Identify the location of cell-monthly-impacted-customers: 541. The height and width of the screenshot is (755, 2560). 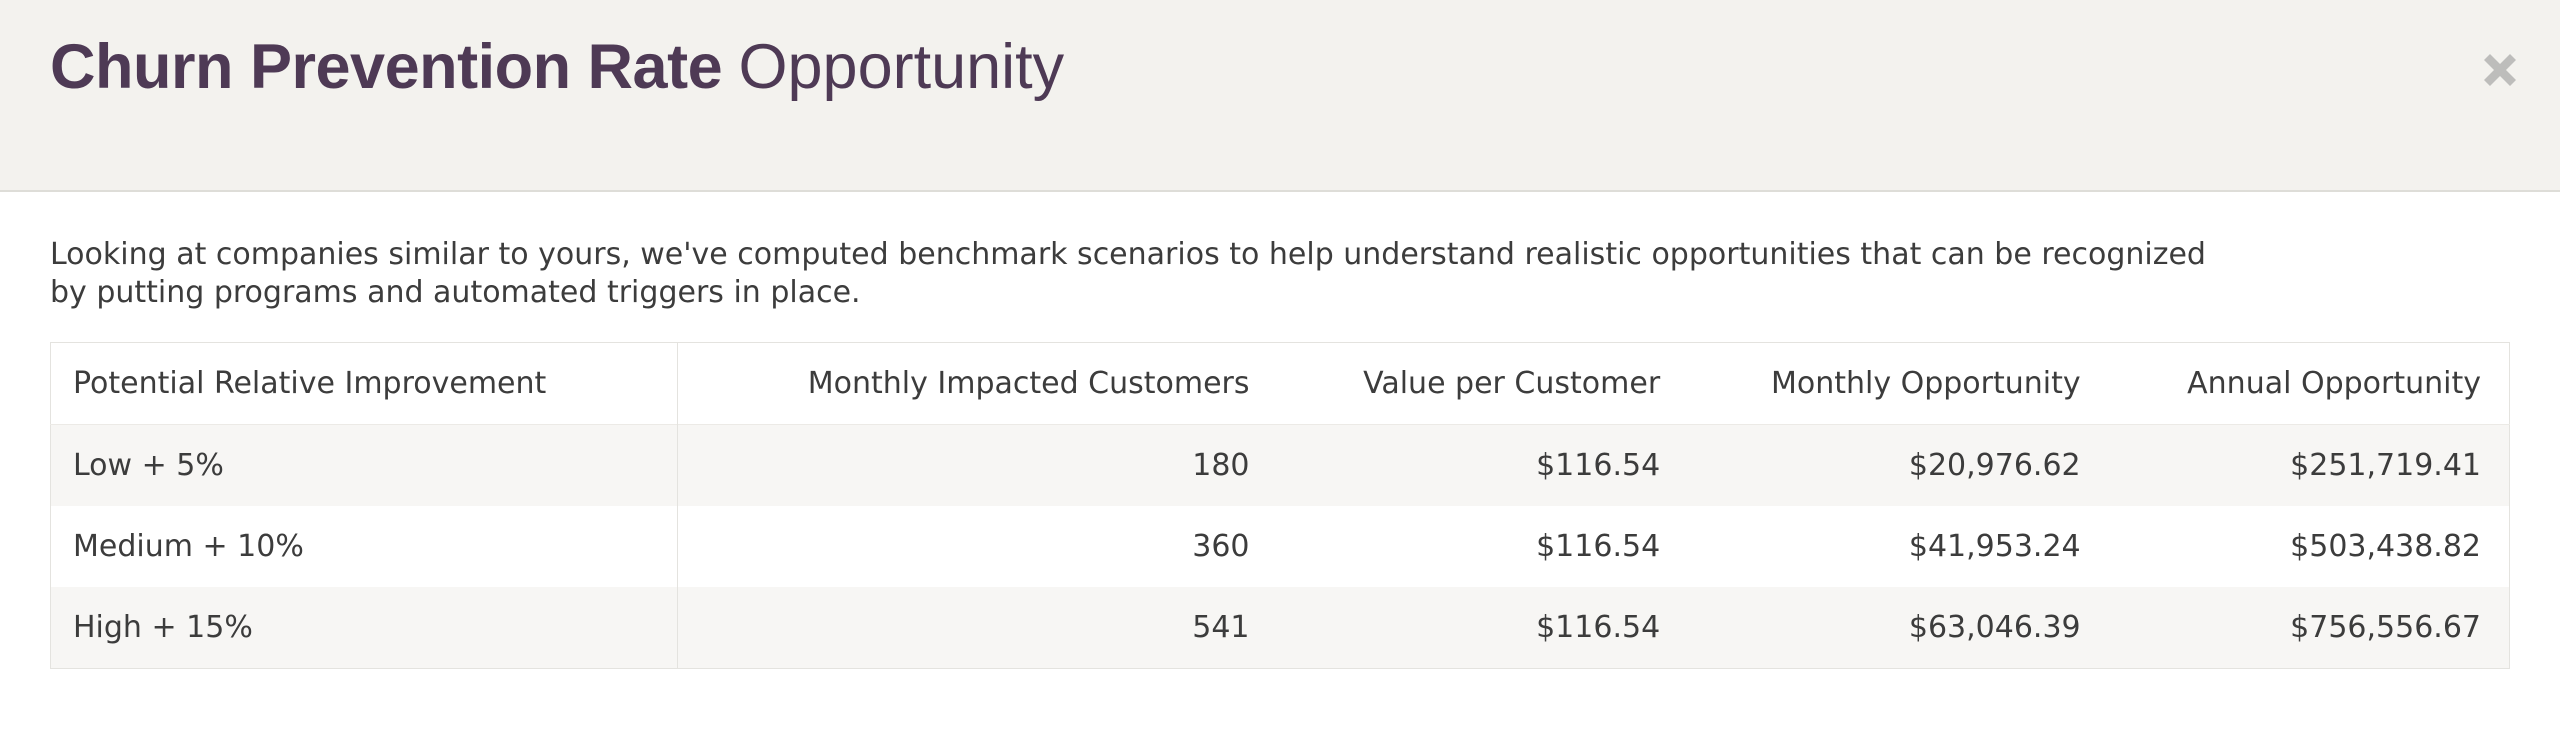
(1221, 627).